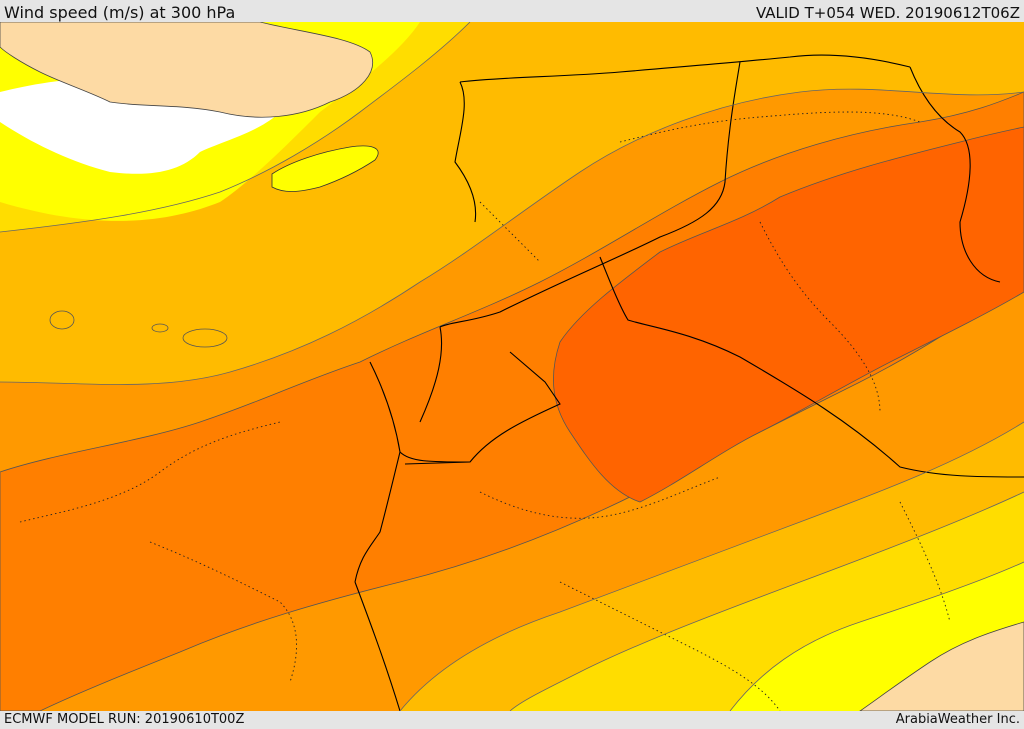 This screenshot has width=1024, height=729. What do you see at coordinates (512, 720) in the screenshot?
I see `footer-bar` at bounding box center [512, 720].